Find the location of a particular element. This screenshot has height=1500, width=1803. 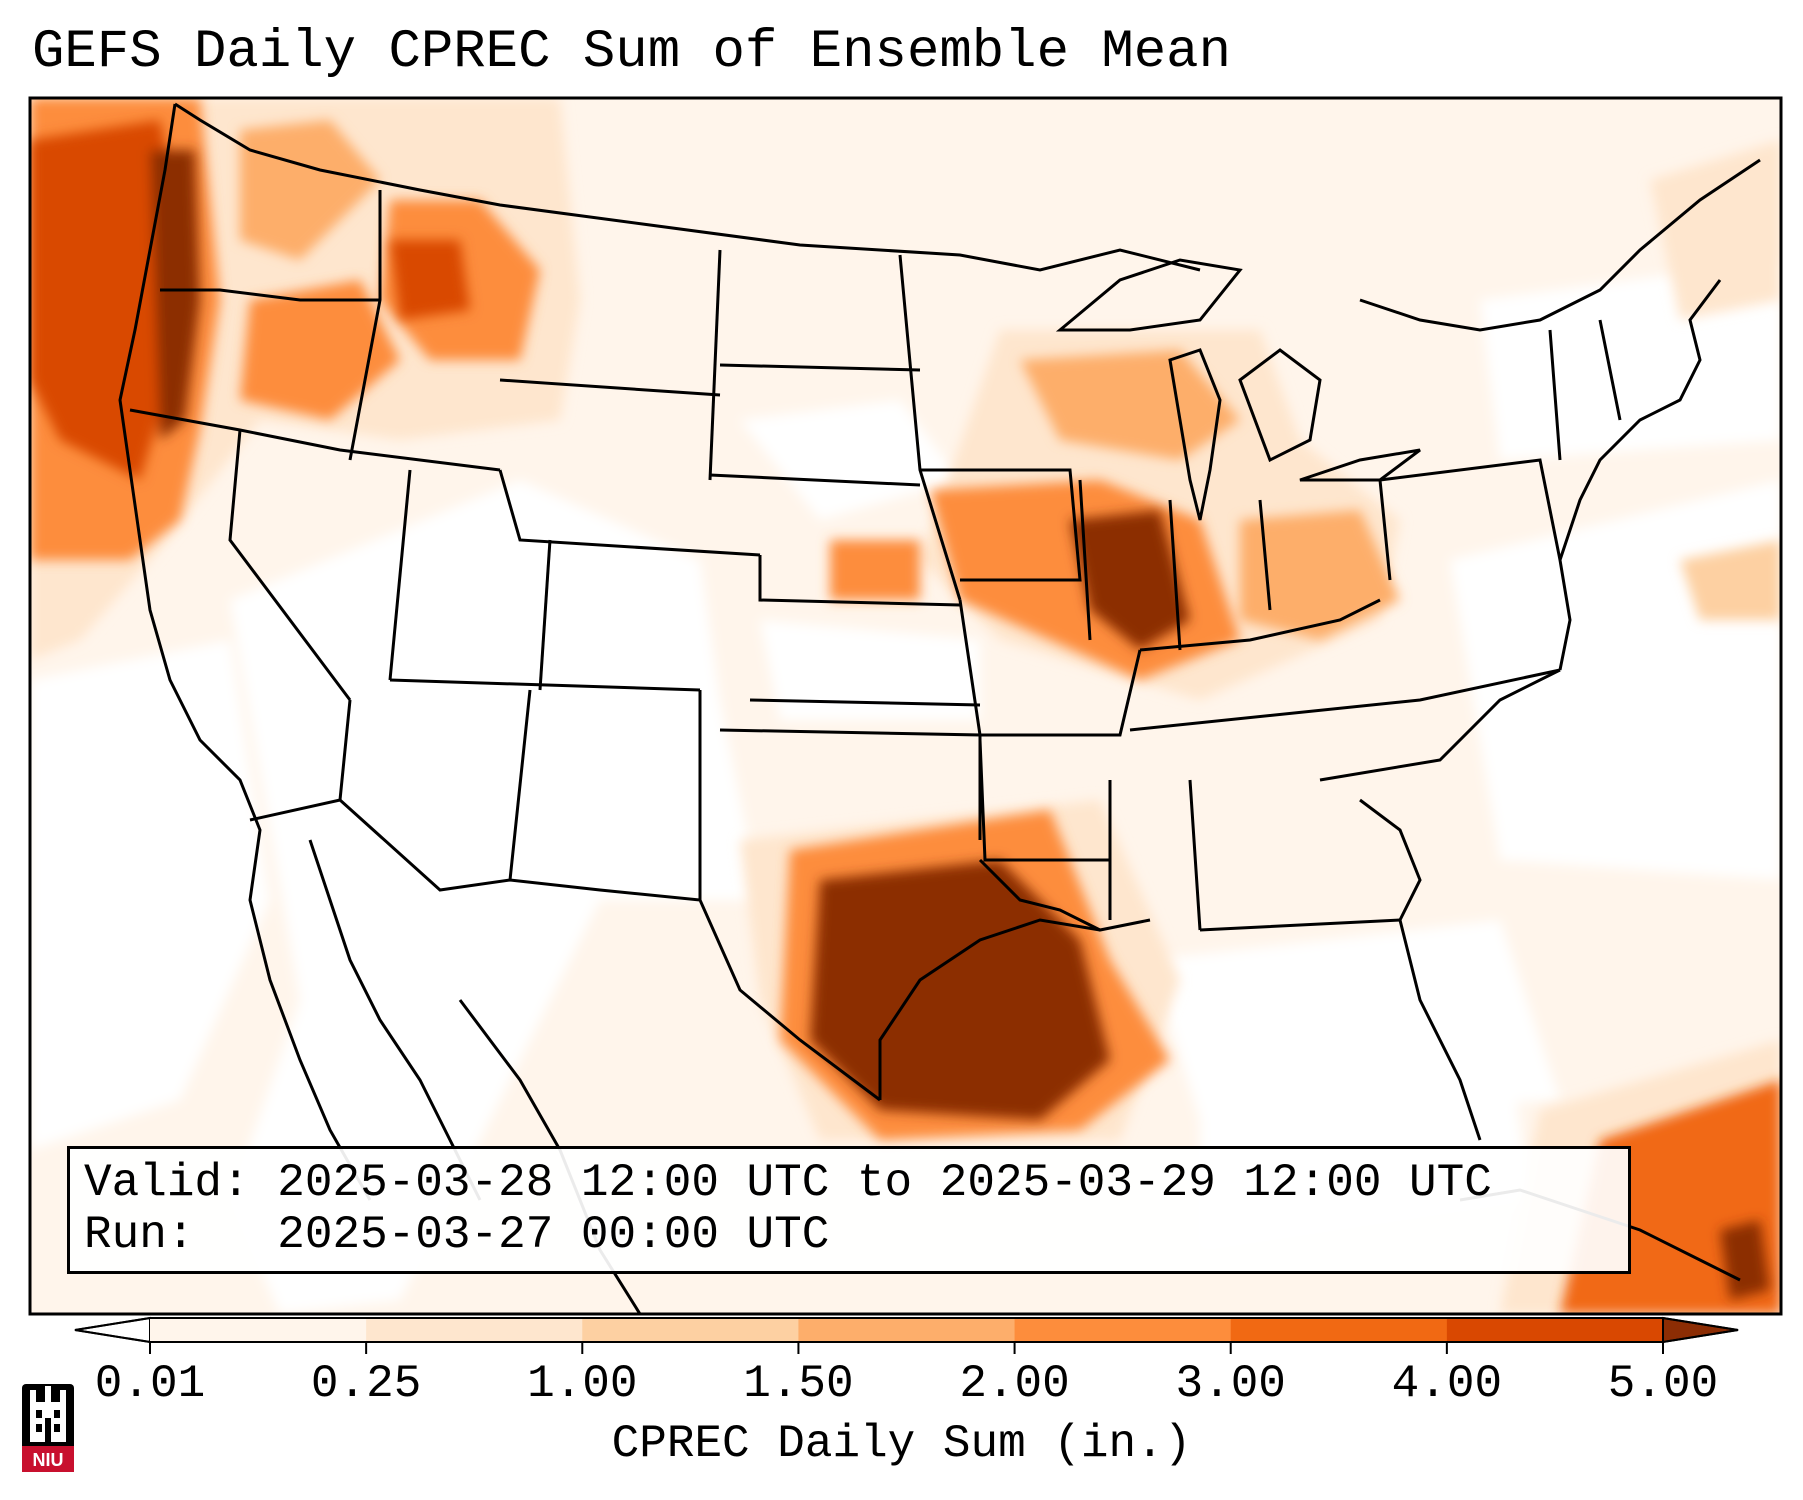

id-mt is located at coordinates (365, 325).